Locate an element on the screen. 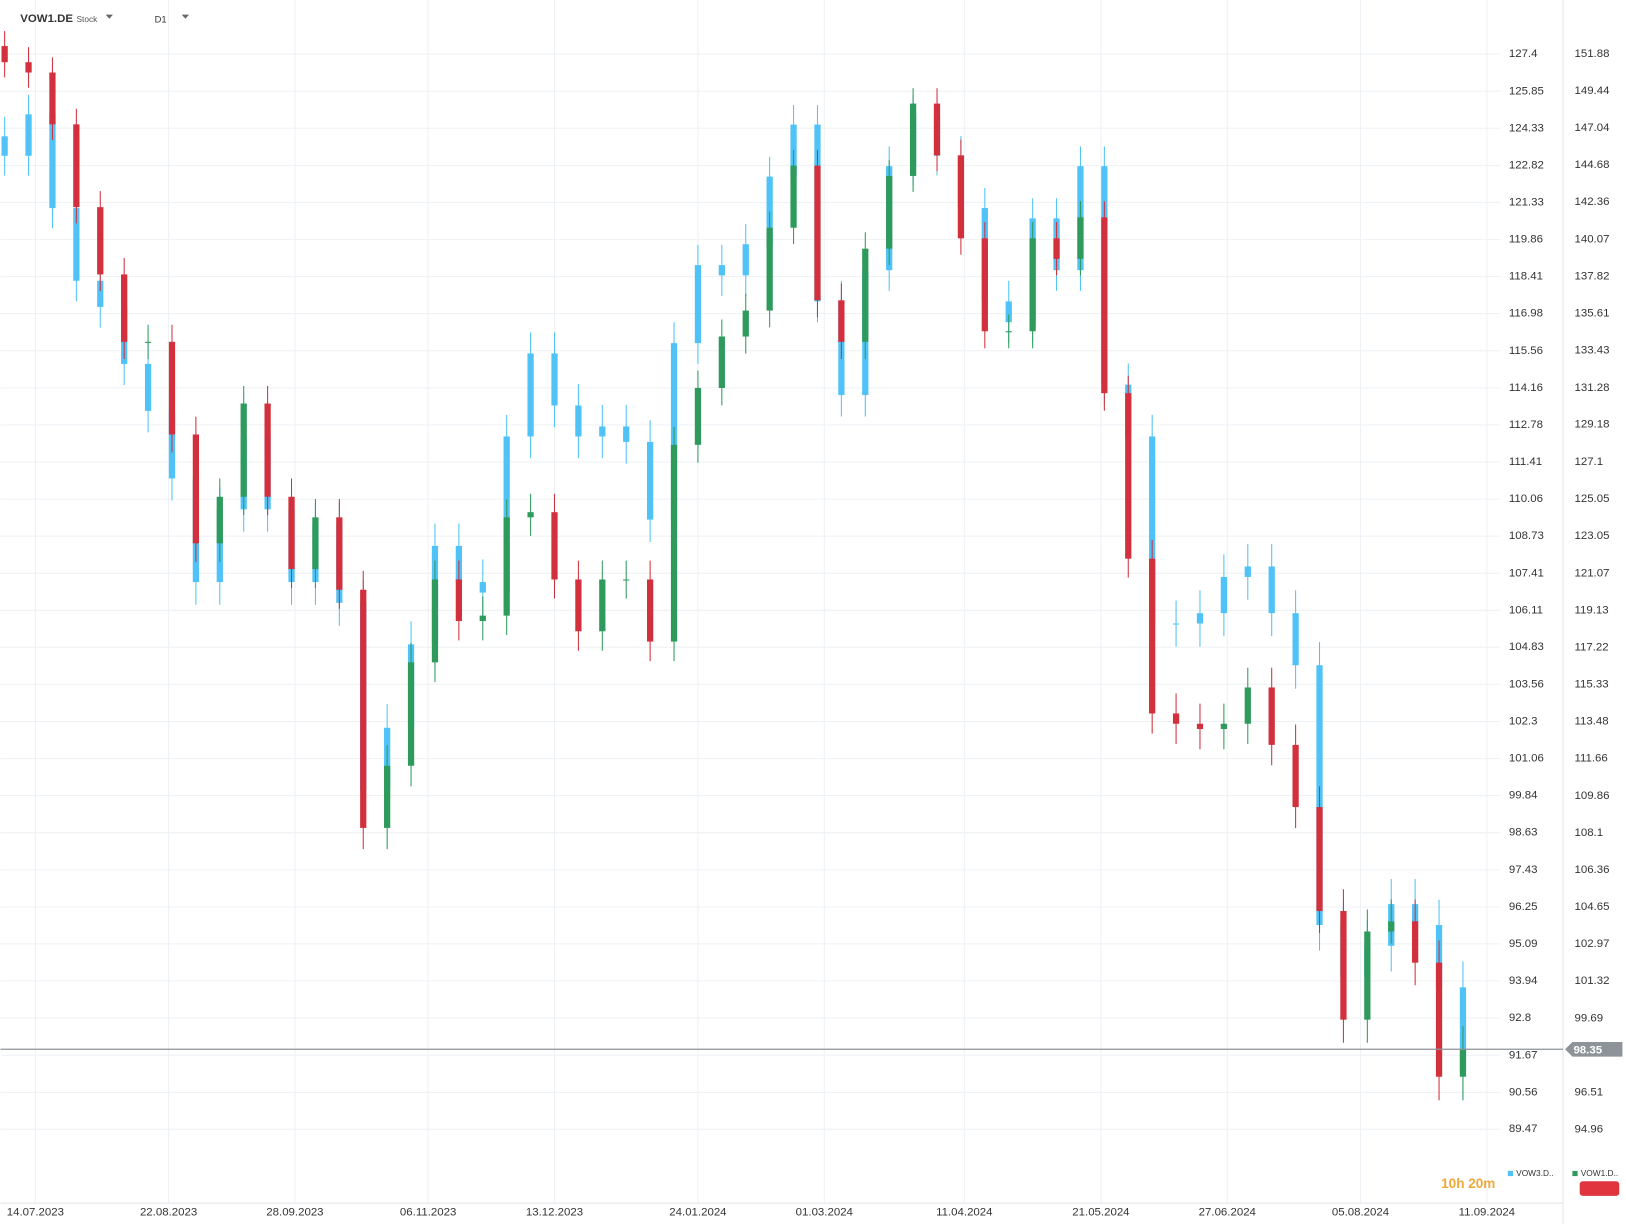 Image resolution: width=1626 pixels, height=1224 pixels. y-tick-label: 102.3 is located at coordinates (1523, 722).